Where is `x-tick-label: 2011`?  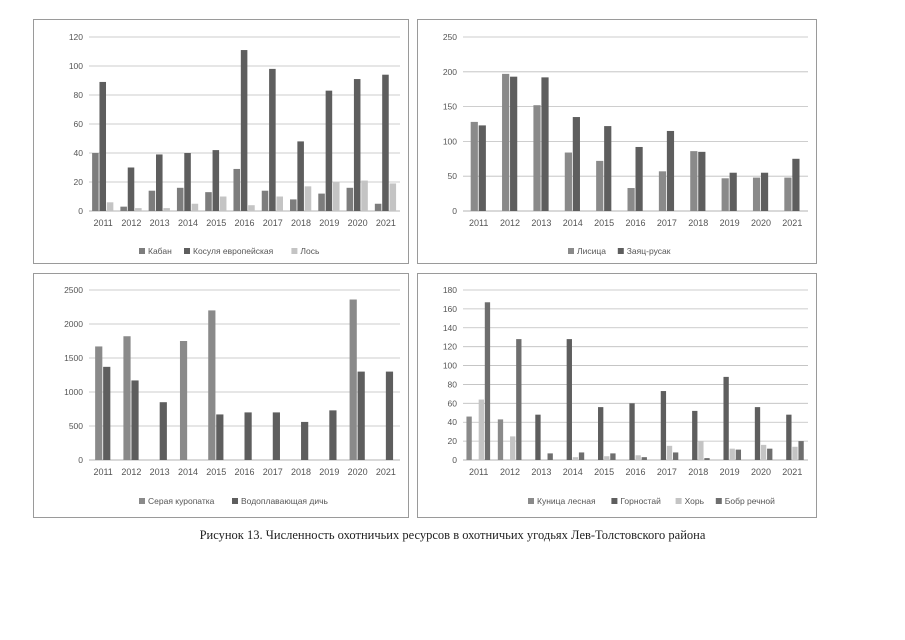
x-tick-label: 2011 is located at coordinates (102, 223).